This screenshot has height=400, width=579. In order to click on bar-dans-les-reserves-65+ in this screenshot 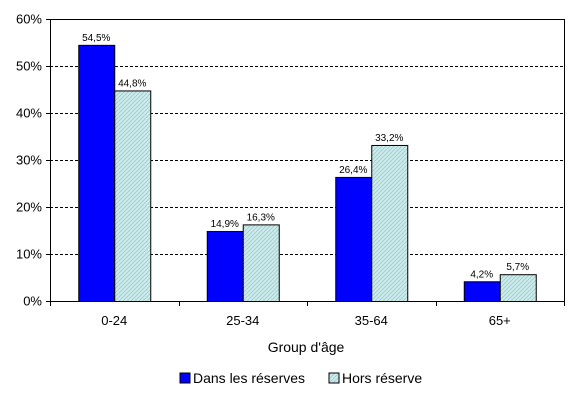, I will do `click(482, 292)`.